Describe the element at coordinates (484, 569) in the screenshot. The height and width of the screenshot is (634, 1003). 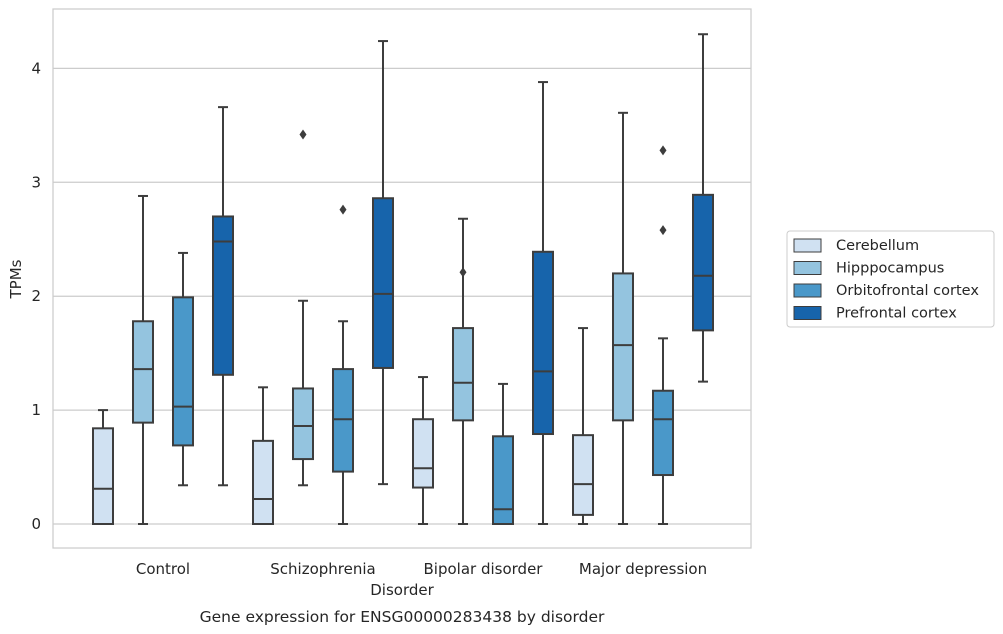
I see `x-tick-label-2: Bipolar disorder` at that location.